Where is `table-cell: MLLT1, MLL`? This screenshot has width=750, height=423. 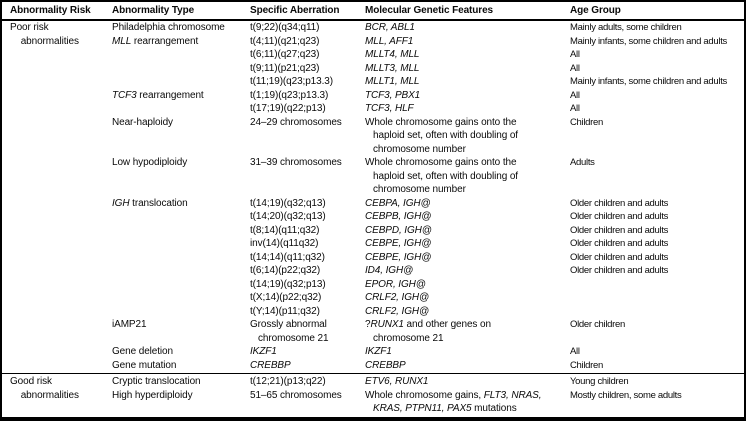 table-cell: MLLT1, MLL is located at coordinates (392, 81).